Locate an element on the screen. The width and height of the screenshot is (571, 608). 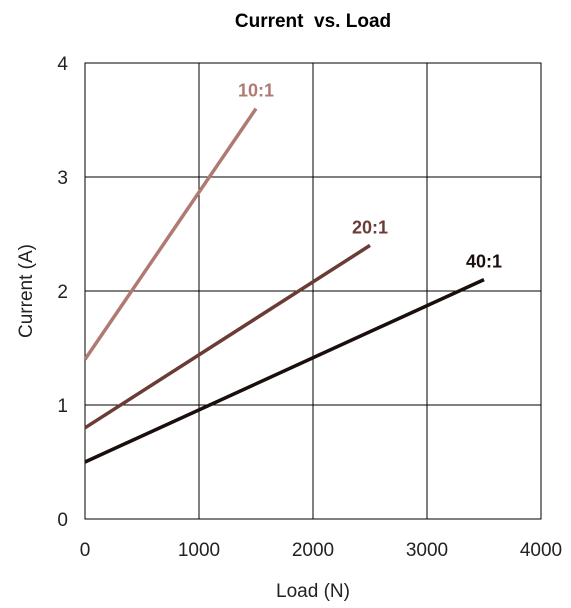
series-label-1: 10:1 is located at coordinates (256, 91).